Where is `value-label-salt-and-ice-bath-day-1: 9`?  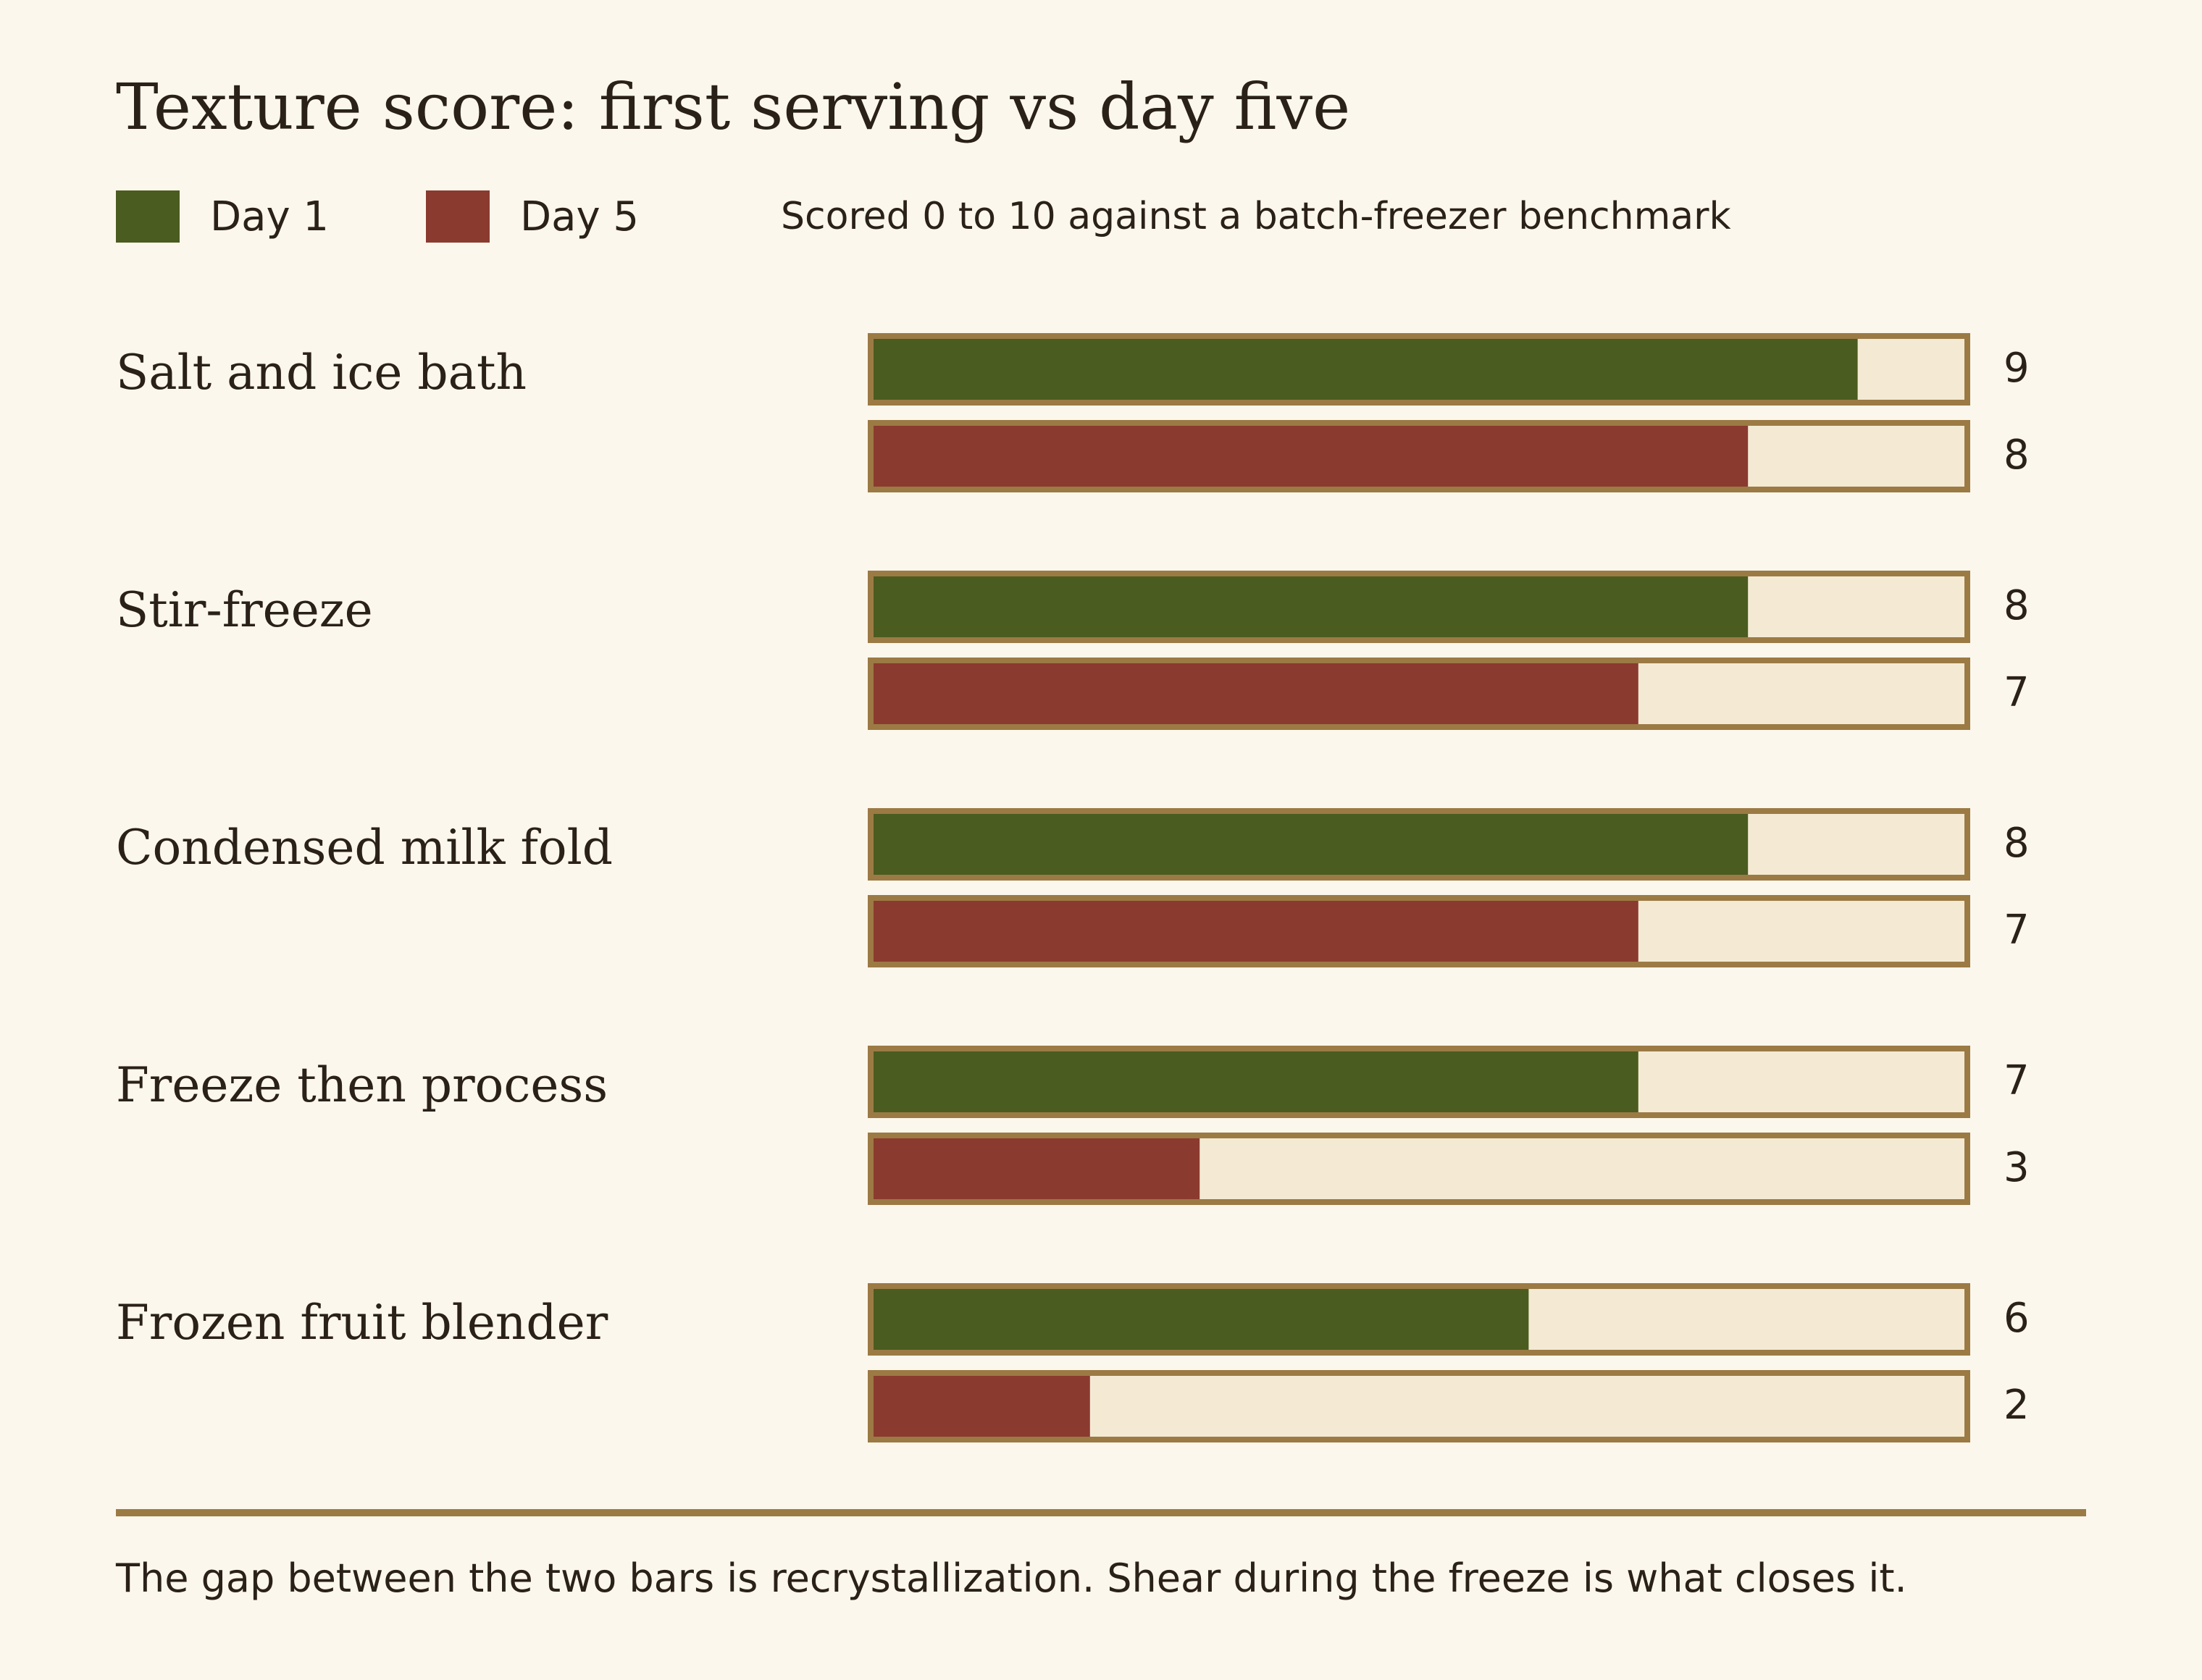
value-label-salt-and-ice-bath-day-1: 9 is located at coordinates (2017, 368).